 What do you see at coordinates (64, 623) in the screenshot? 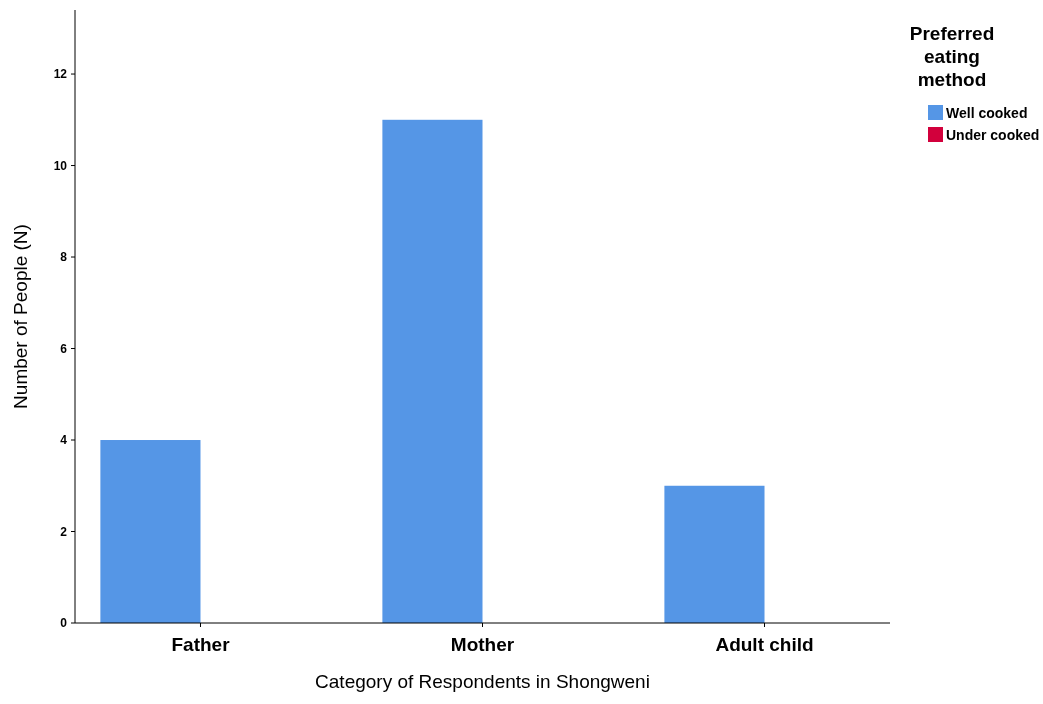
I see `y-tick-label: 0` at bounding box center [64, 623].